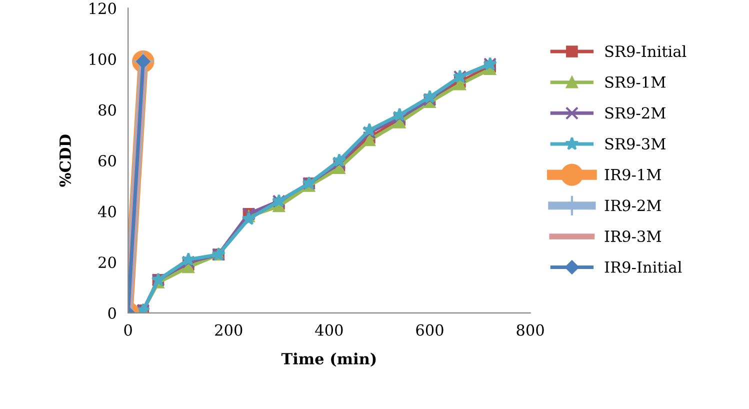 Image resolution: width=749 pixels, height=409 pixels. What do you see at coordinates (107, 161) in the screenshot?
I see `y-tick-label: 60` at bounding box center [107, 161].